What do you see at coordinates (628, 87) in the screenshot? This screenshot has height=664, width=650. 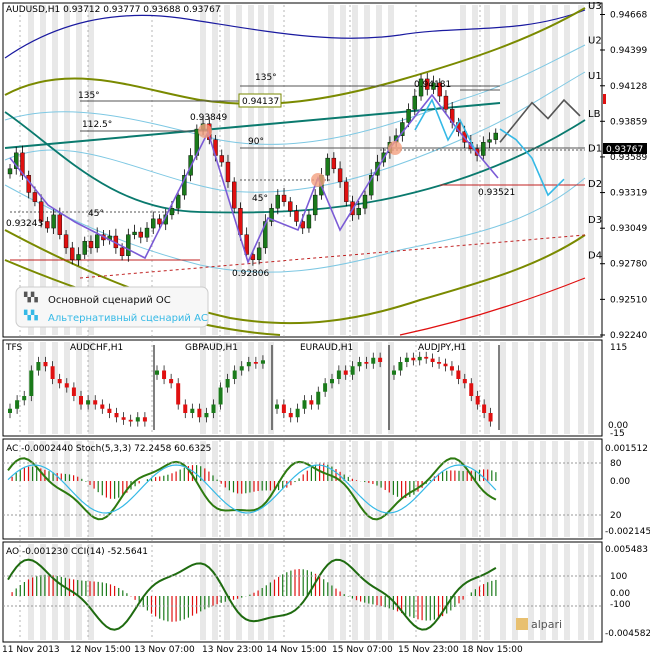 I see `price-tick-label: 0.94128` at bounding box center [628, 87].